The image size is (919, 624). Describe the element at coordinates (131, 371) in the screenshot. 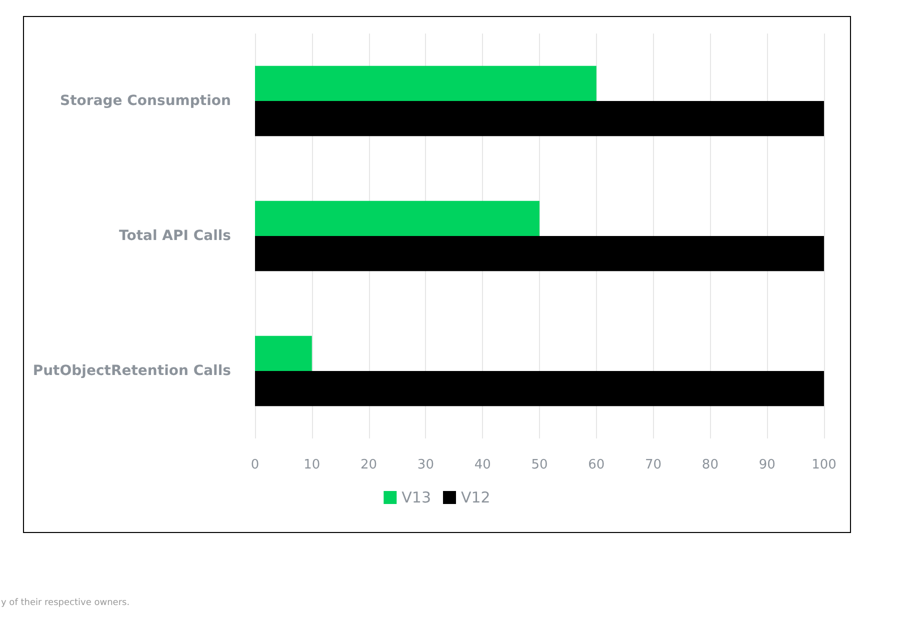

I see `y-tick-label: PutObjectRetention Calls` at that location.